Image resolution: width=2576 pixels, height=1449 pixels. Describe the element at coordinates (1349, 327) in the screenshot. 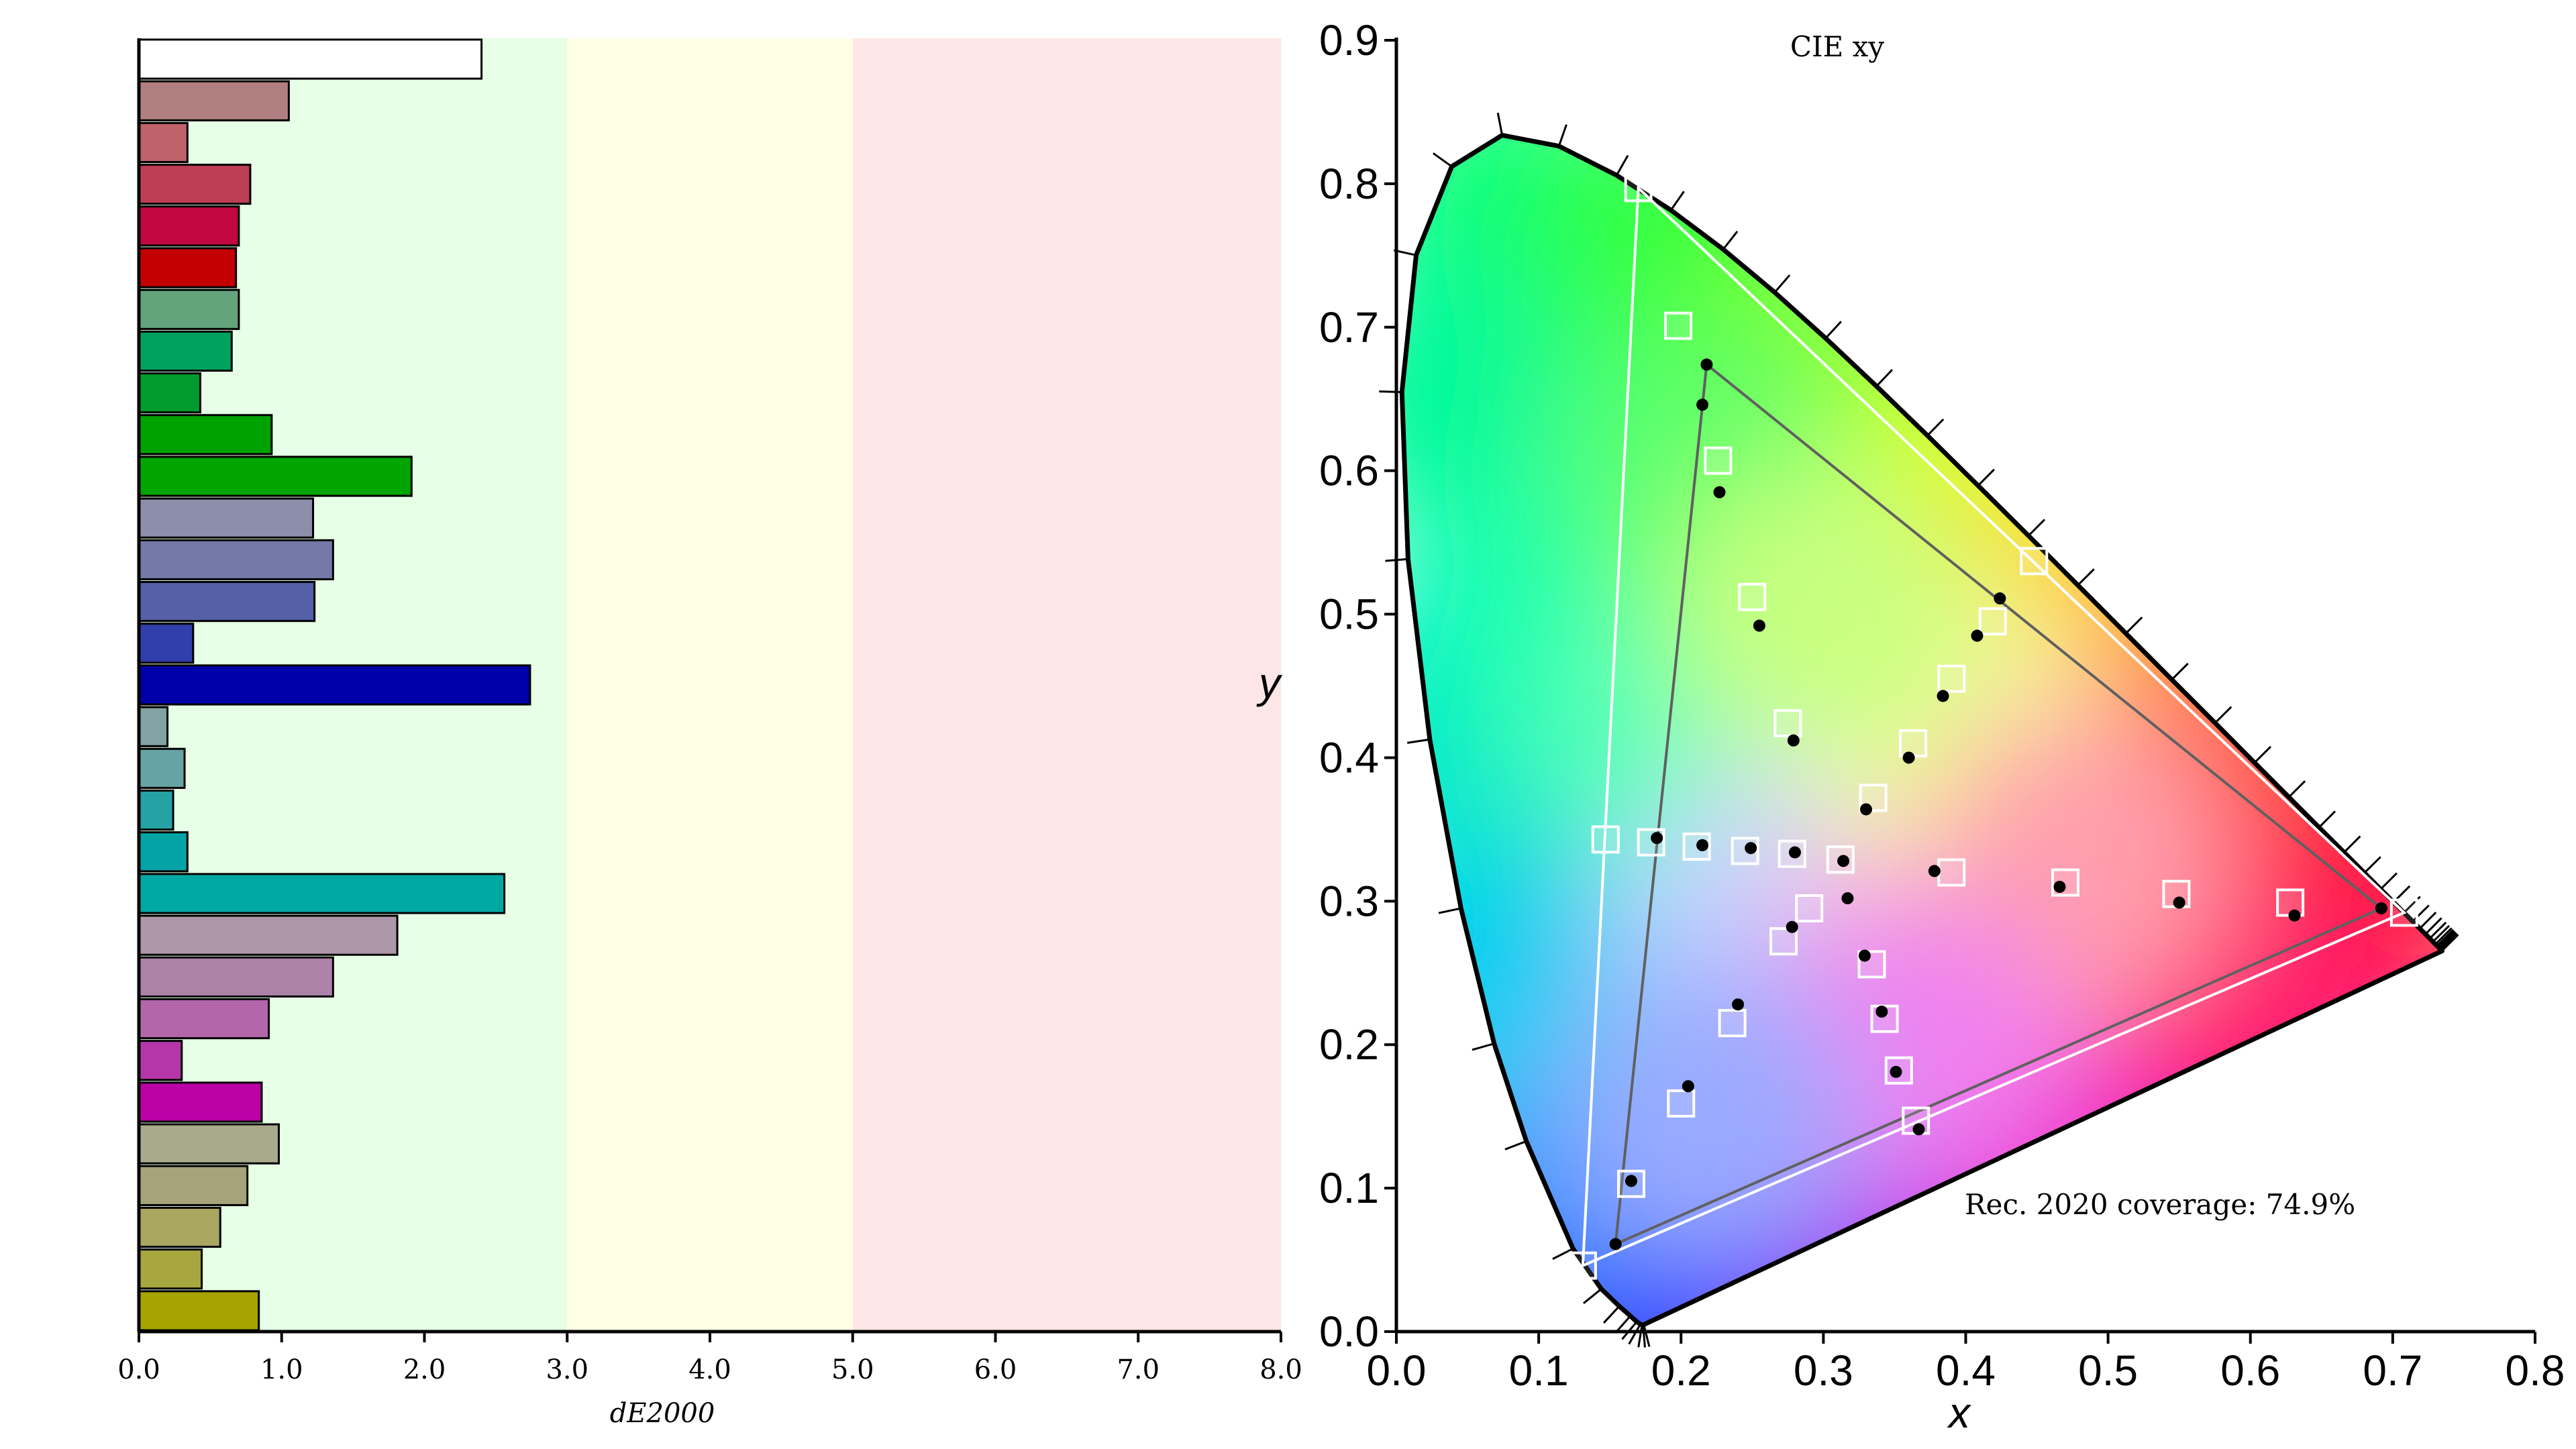

I see `cie-y-tick-label-7: 0.7` at that location.